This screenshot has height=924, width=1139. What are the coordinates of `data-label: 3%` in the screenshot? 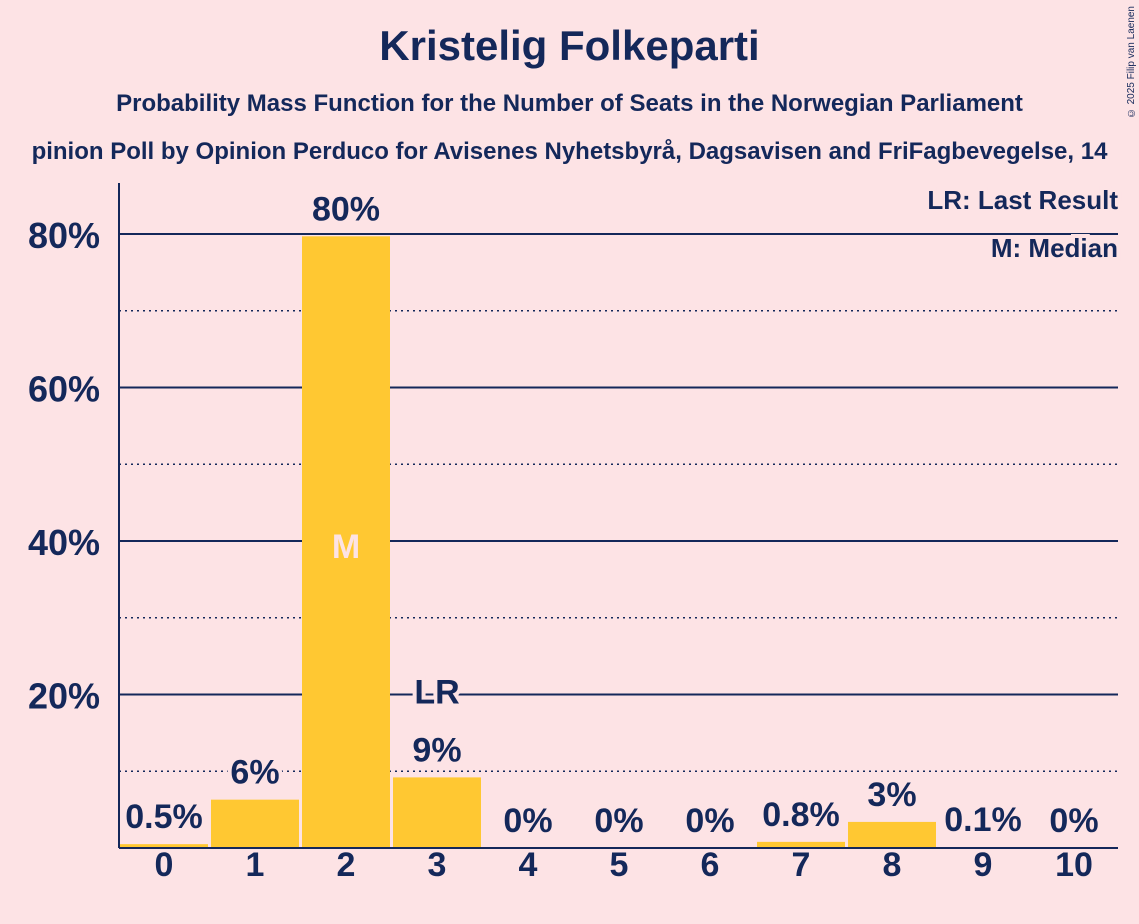 It's located at (891, 795).